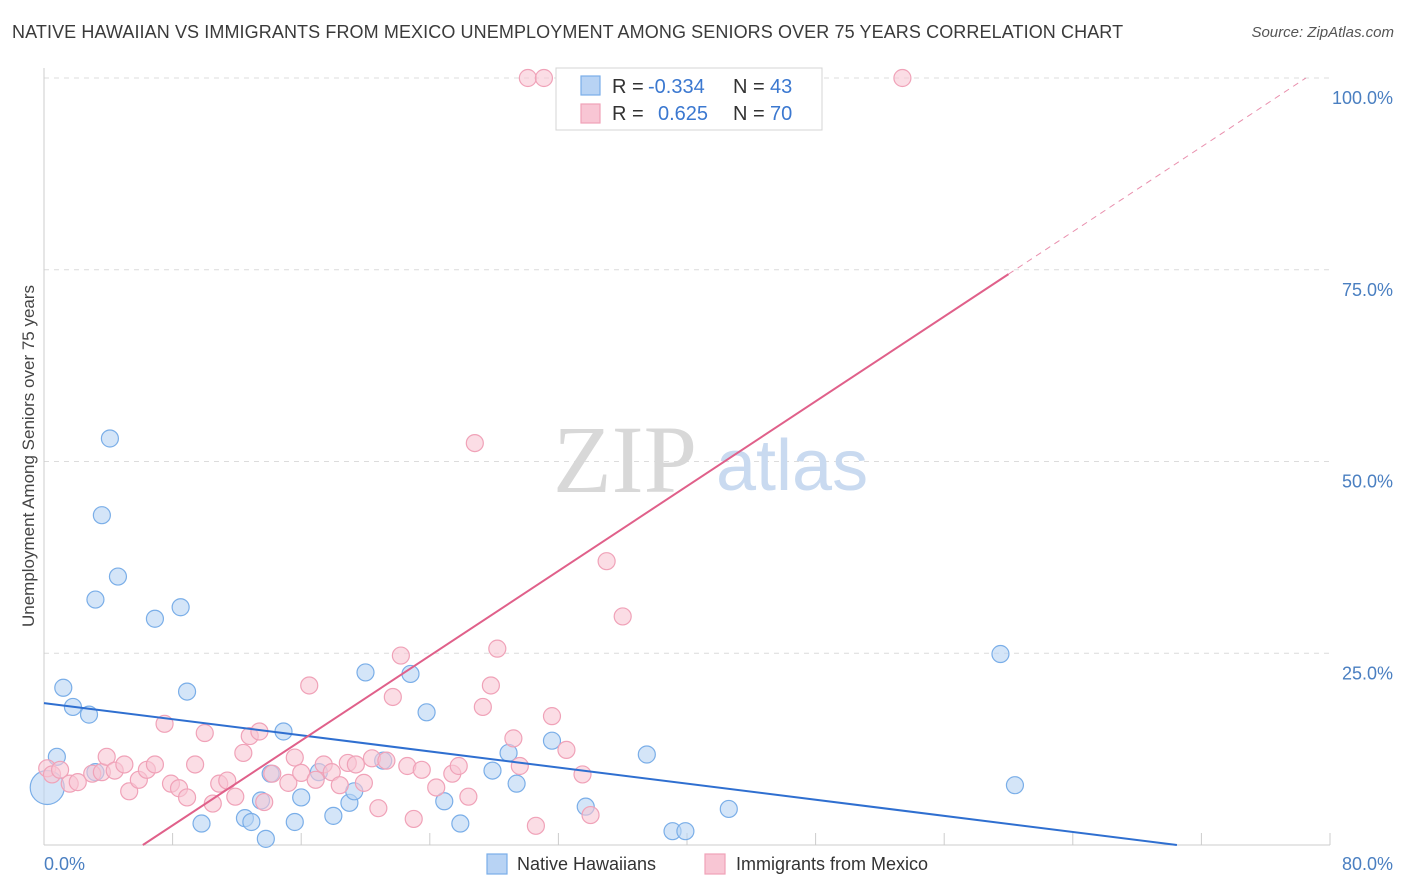 The height and width of the screenshot is (892, 1406). I want to click on x-tick-label-1: 80.0%, so click(1367, 864).